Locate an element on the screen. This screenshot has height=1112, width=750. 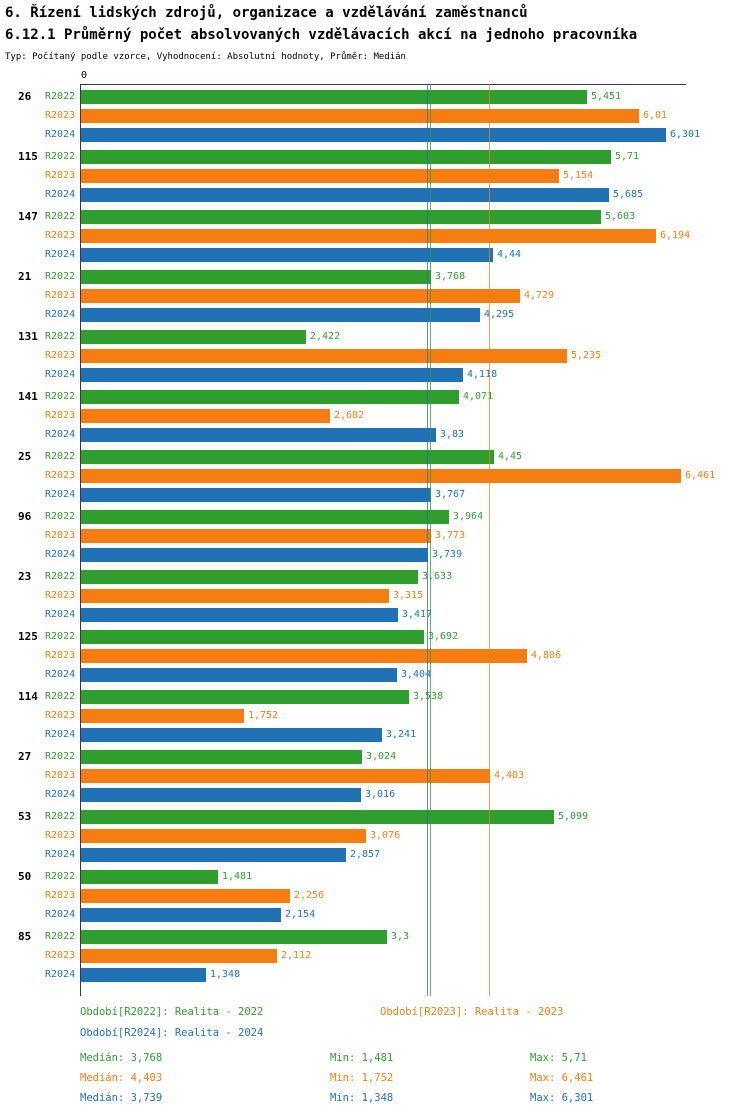
bar-track: 3,016 is located at coordinates (415, 795).